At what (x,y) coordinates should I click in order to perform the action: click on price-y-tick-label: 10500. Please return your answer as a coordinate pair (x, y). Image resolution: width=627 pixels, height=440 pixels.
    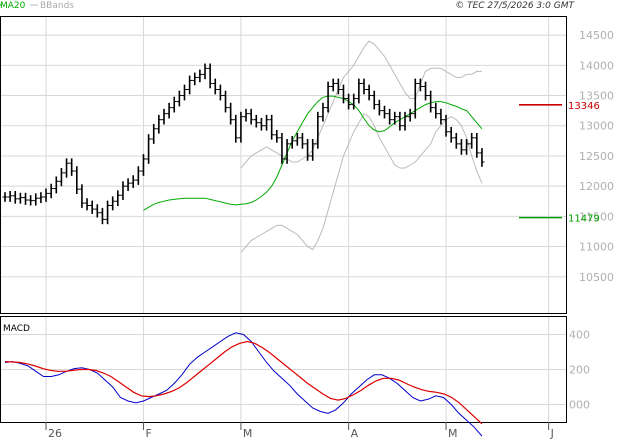
    Looking at the image, I should click on (596, 277).